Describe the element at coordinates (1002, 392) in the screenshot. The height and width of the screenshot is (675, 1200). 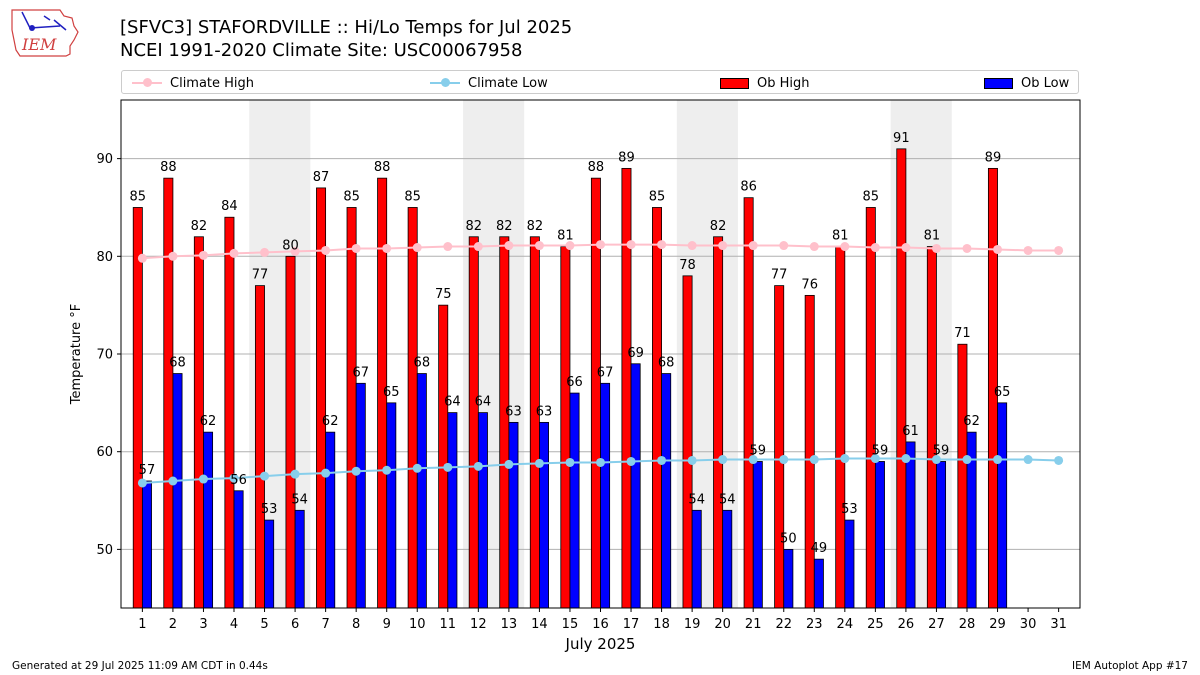
I see `ob-low-label: 65` at that location.